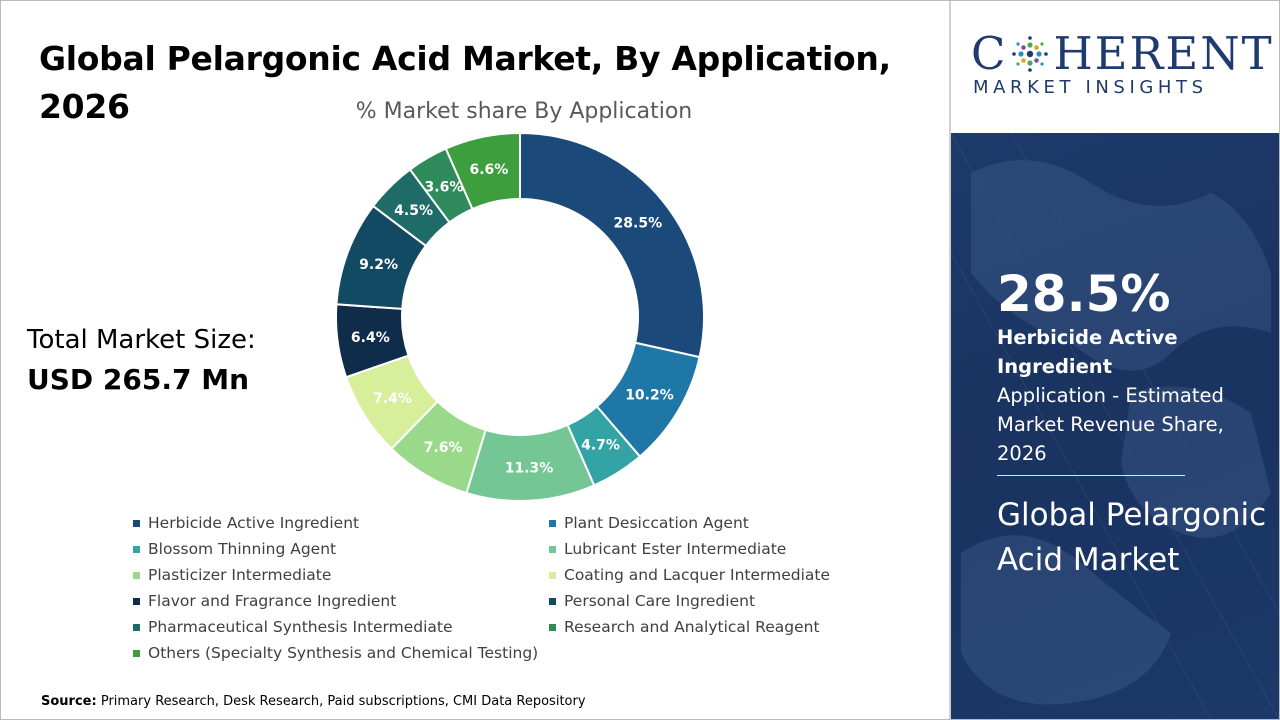 This screenshot has width=1280, height=720. What do you see at coordinates (392, 399) in the screenshot?
I see `donut-data-label-6: 7.4%` at bounding box center [392, 399].